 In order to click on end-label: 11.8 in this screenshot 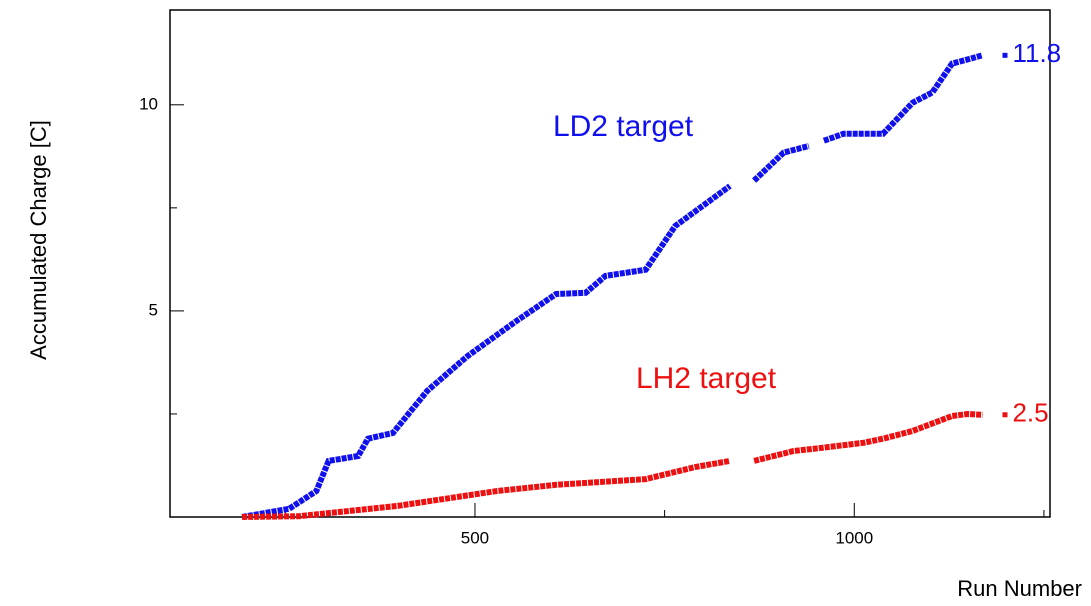, I will do `click(1036, 53)`.